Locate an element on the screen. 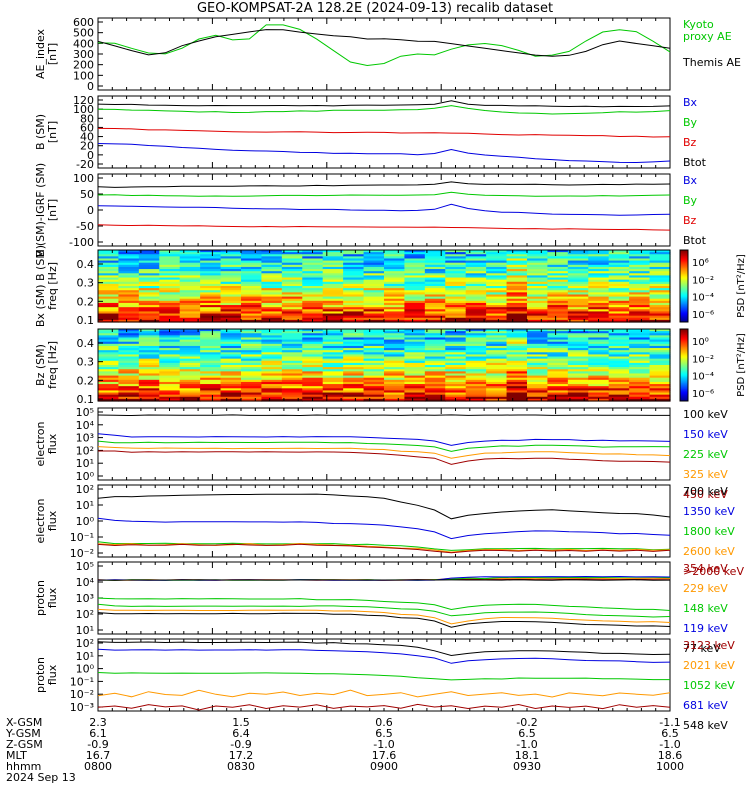  y-axis-label: B (SM)-IGRF (SM) is located at coordinates (40, 210).